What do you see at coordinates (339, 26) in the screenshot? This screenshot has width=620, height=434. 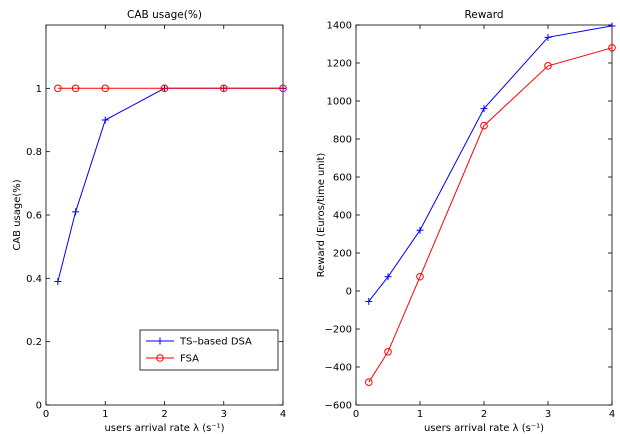 I see `y-tick-label: 1400` at bounding box center [339, 26].